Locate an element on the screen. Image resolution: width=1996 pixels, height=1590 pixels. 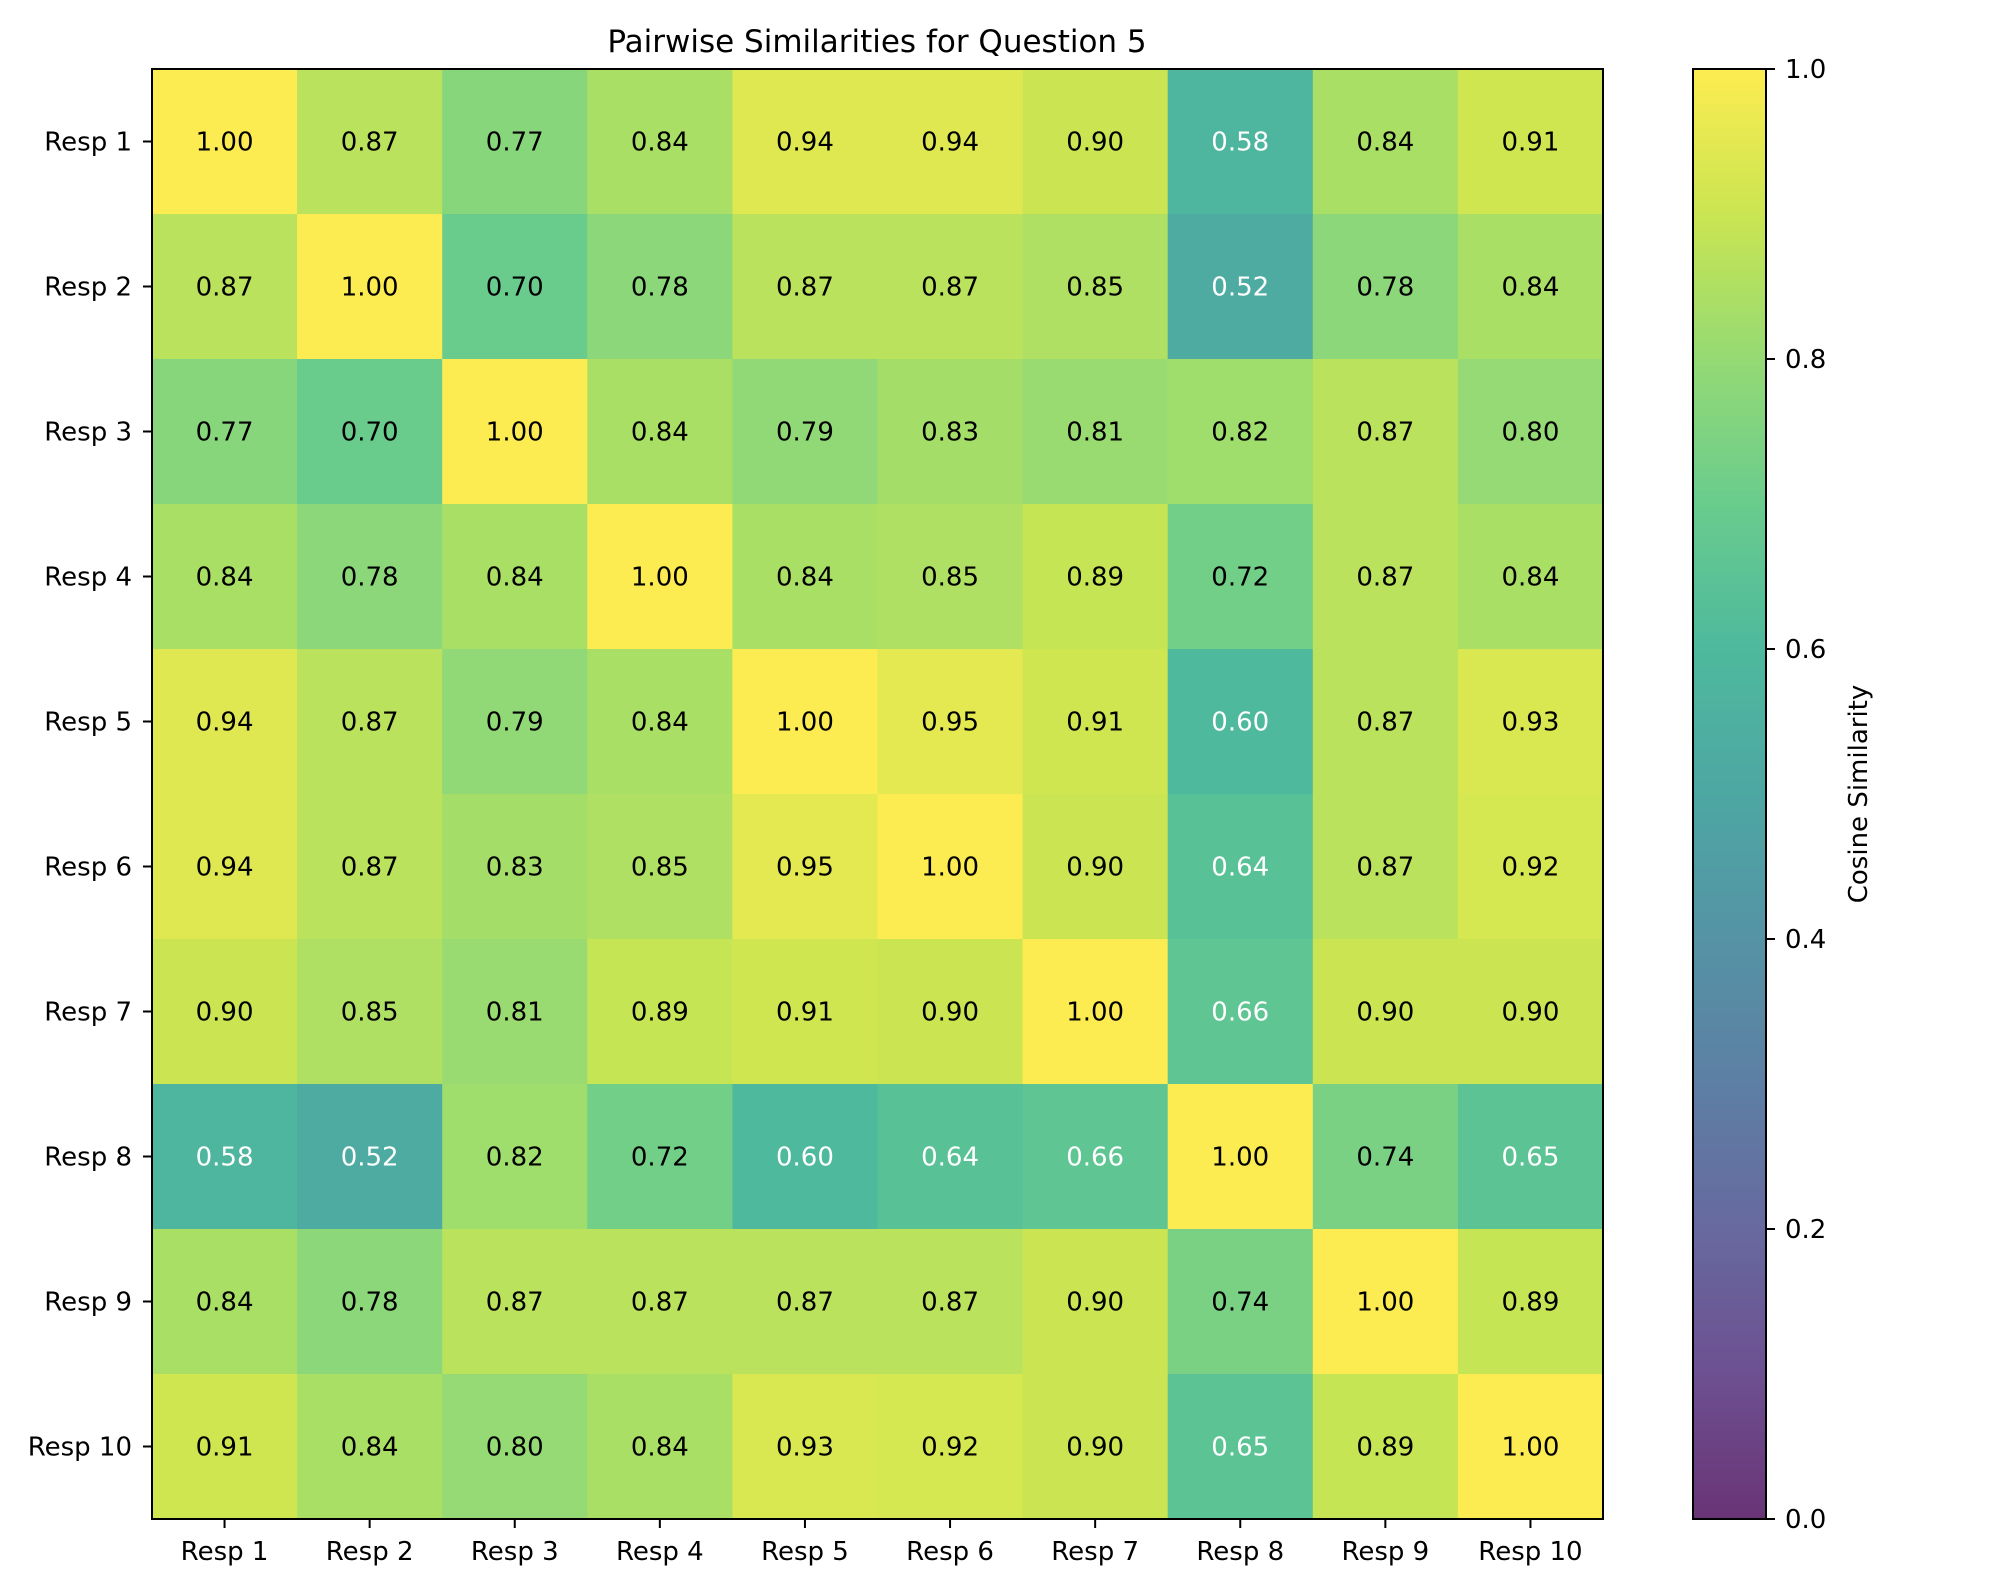
cell-value-label: 0.60 is located at coordinates (805, 1158).